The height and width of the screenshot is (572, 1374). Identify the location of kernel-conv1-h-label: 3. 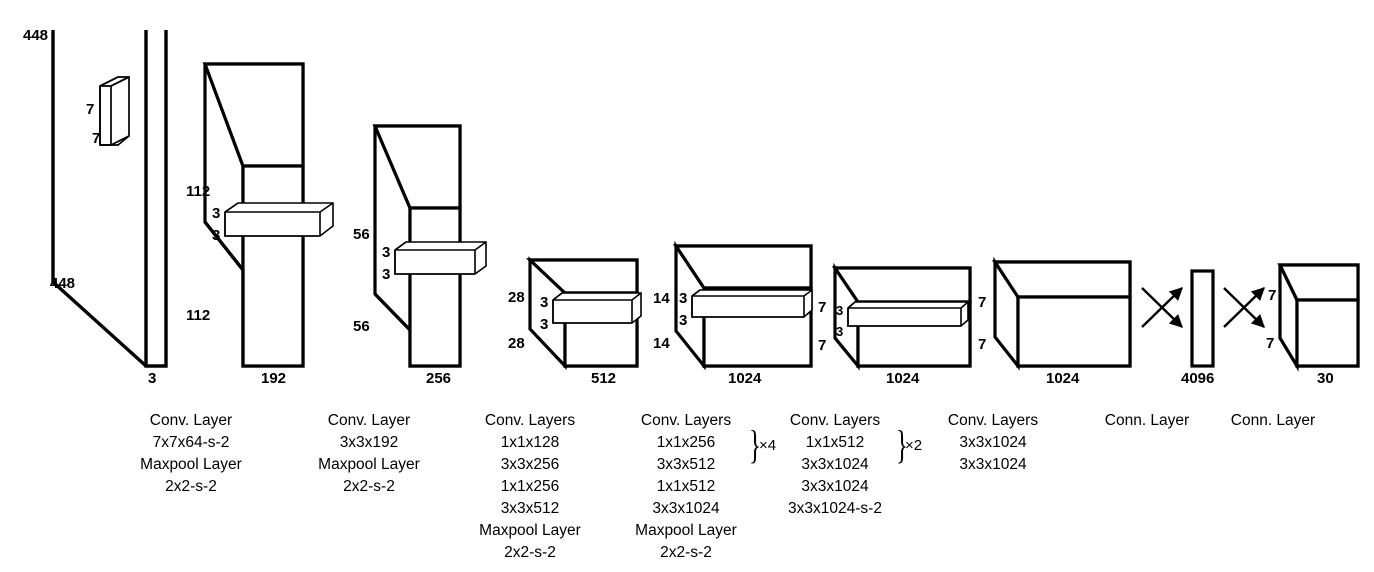
(216, 213).